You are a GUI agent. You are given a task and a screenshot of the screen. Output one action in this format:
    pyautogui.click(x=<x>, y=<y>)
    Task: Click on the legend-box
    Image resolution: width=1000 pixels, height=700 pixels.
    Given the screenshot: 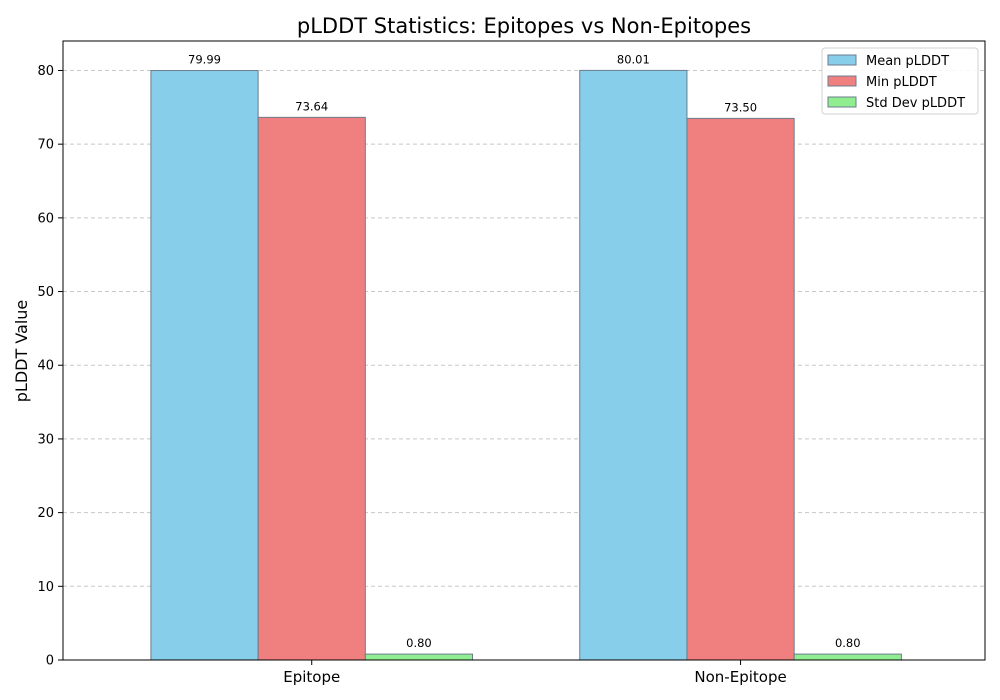 What is the action you would take?
    pyautogui.click(x=900, y=81)
    